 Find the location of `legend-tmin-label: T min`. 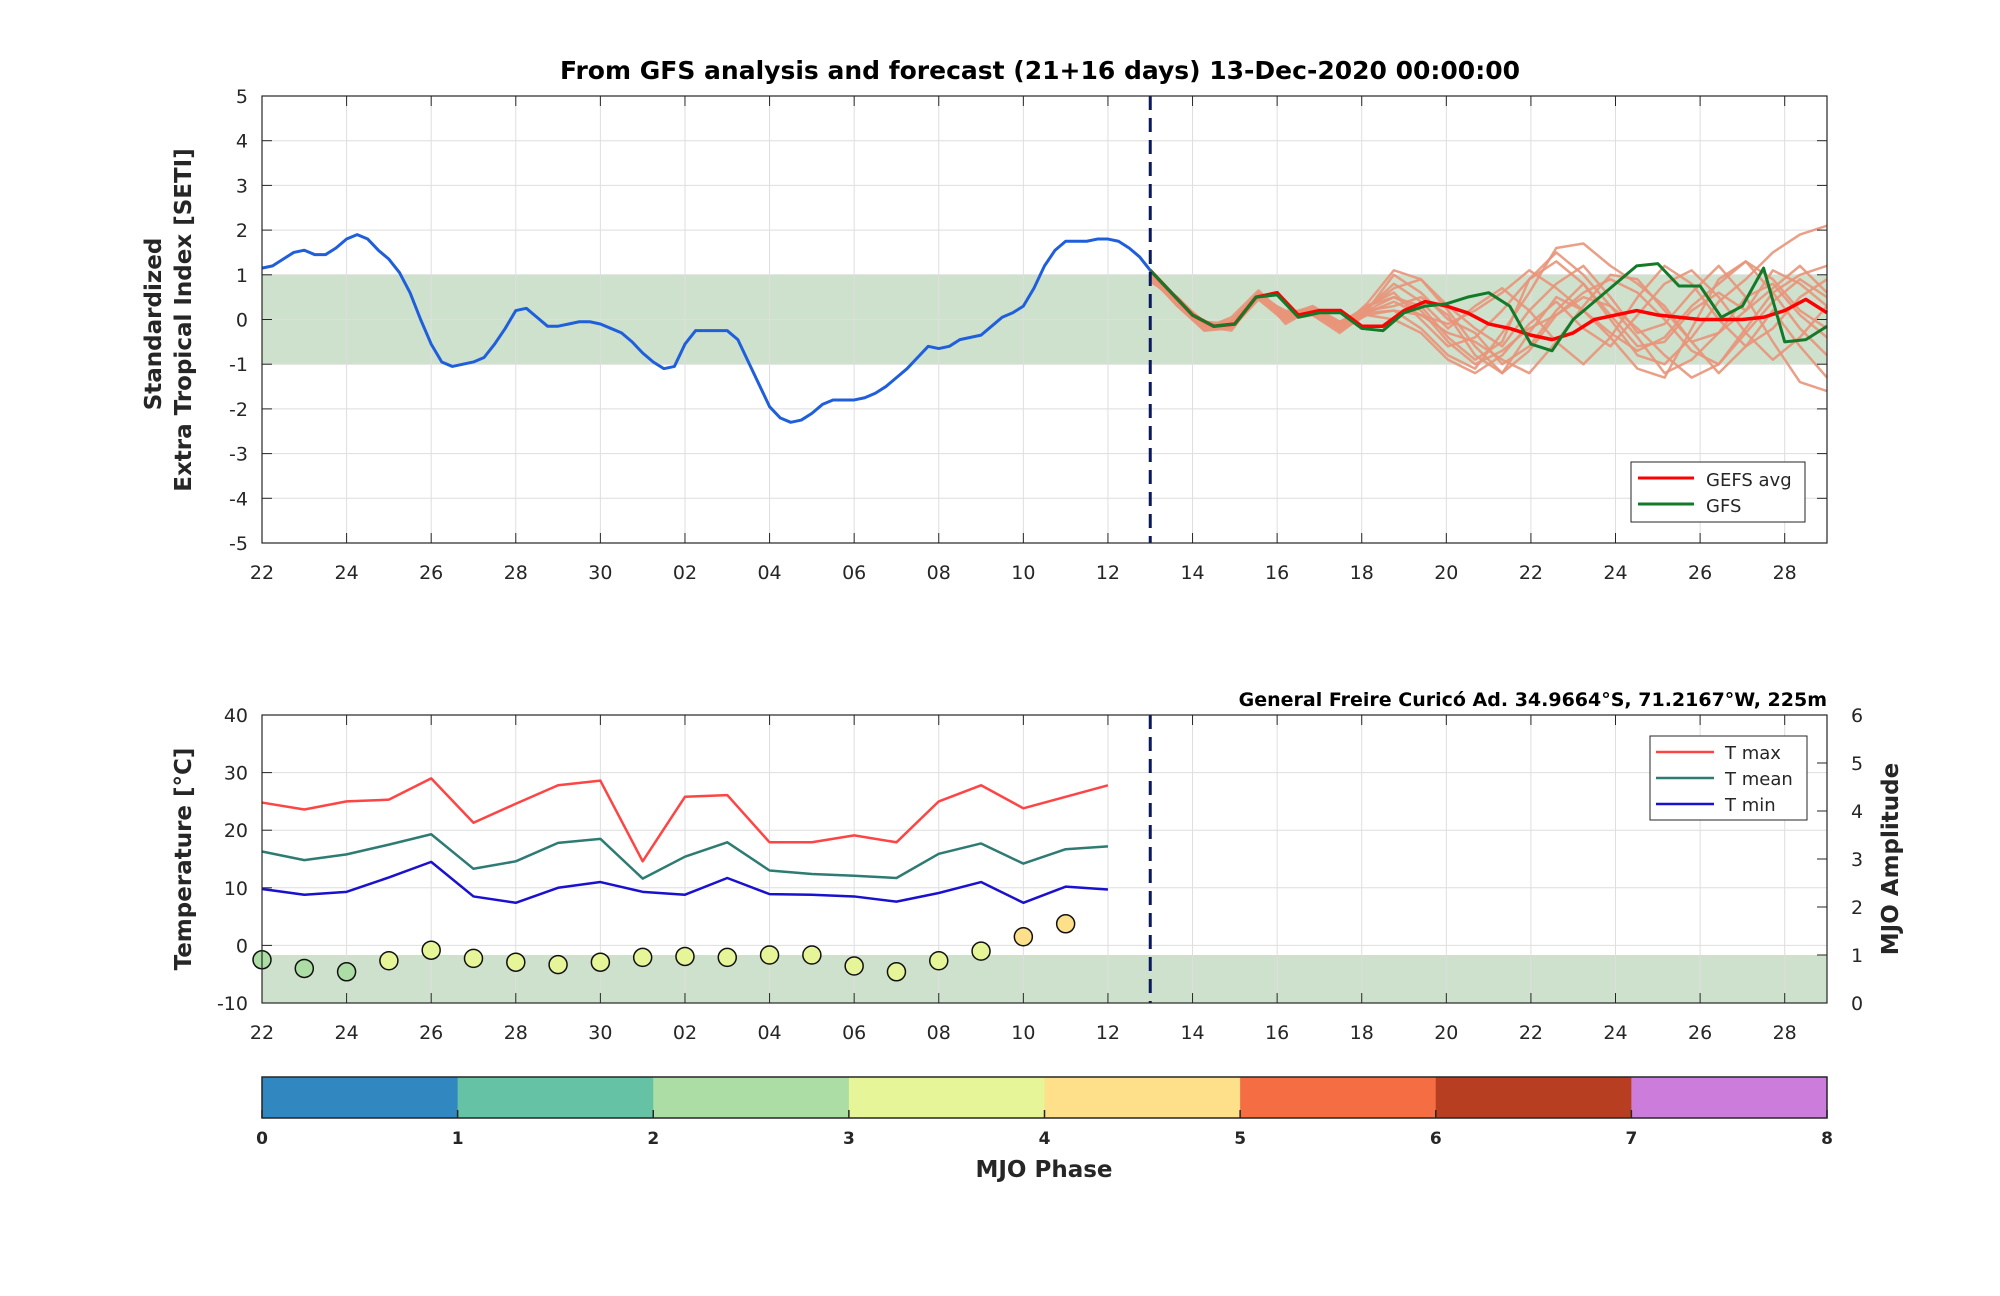

legend-tmin-label: T min is located at coordinates (1750, 805).